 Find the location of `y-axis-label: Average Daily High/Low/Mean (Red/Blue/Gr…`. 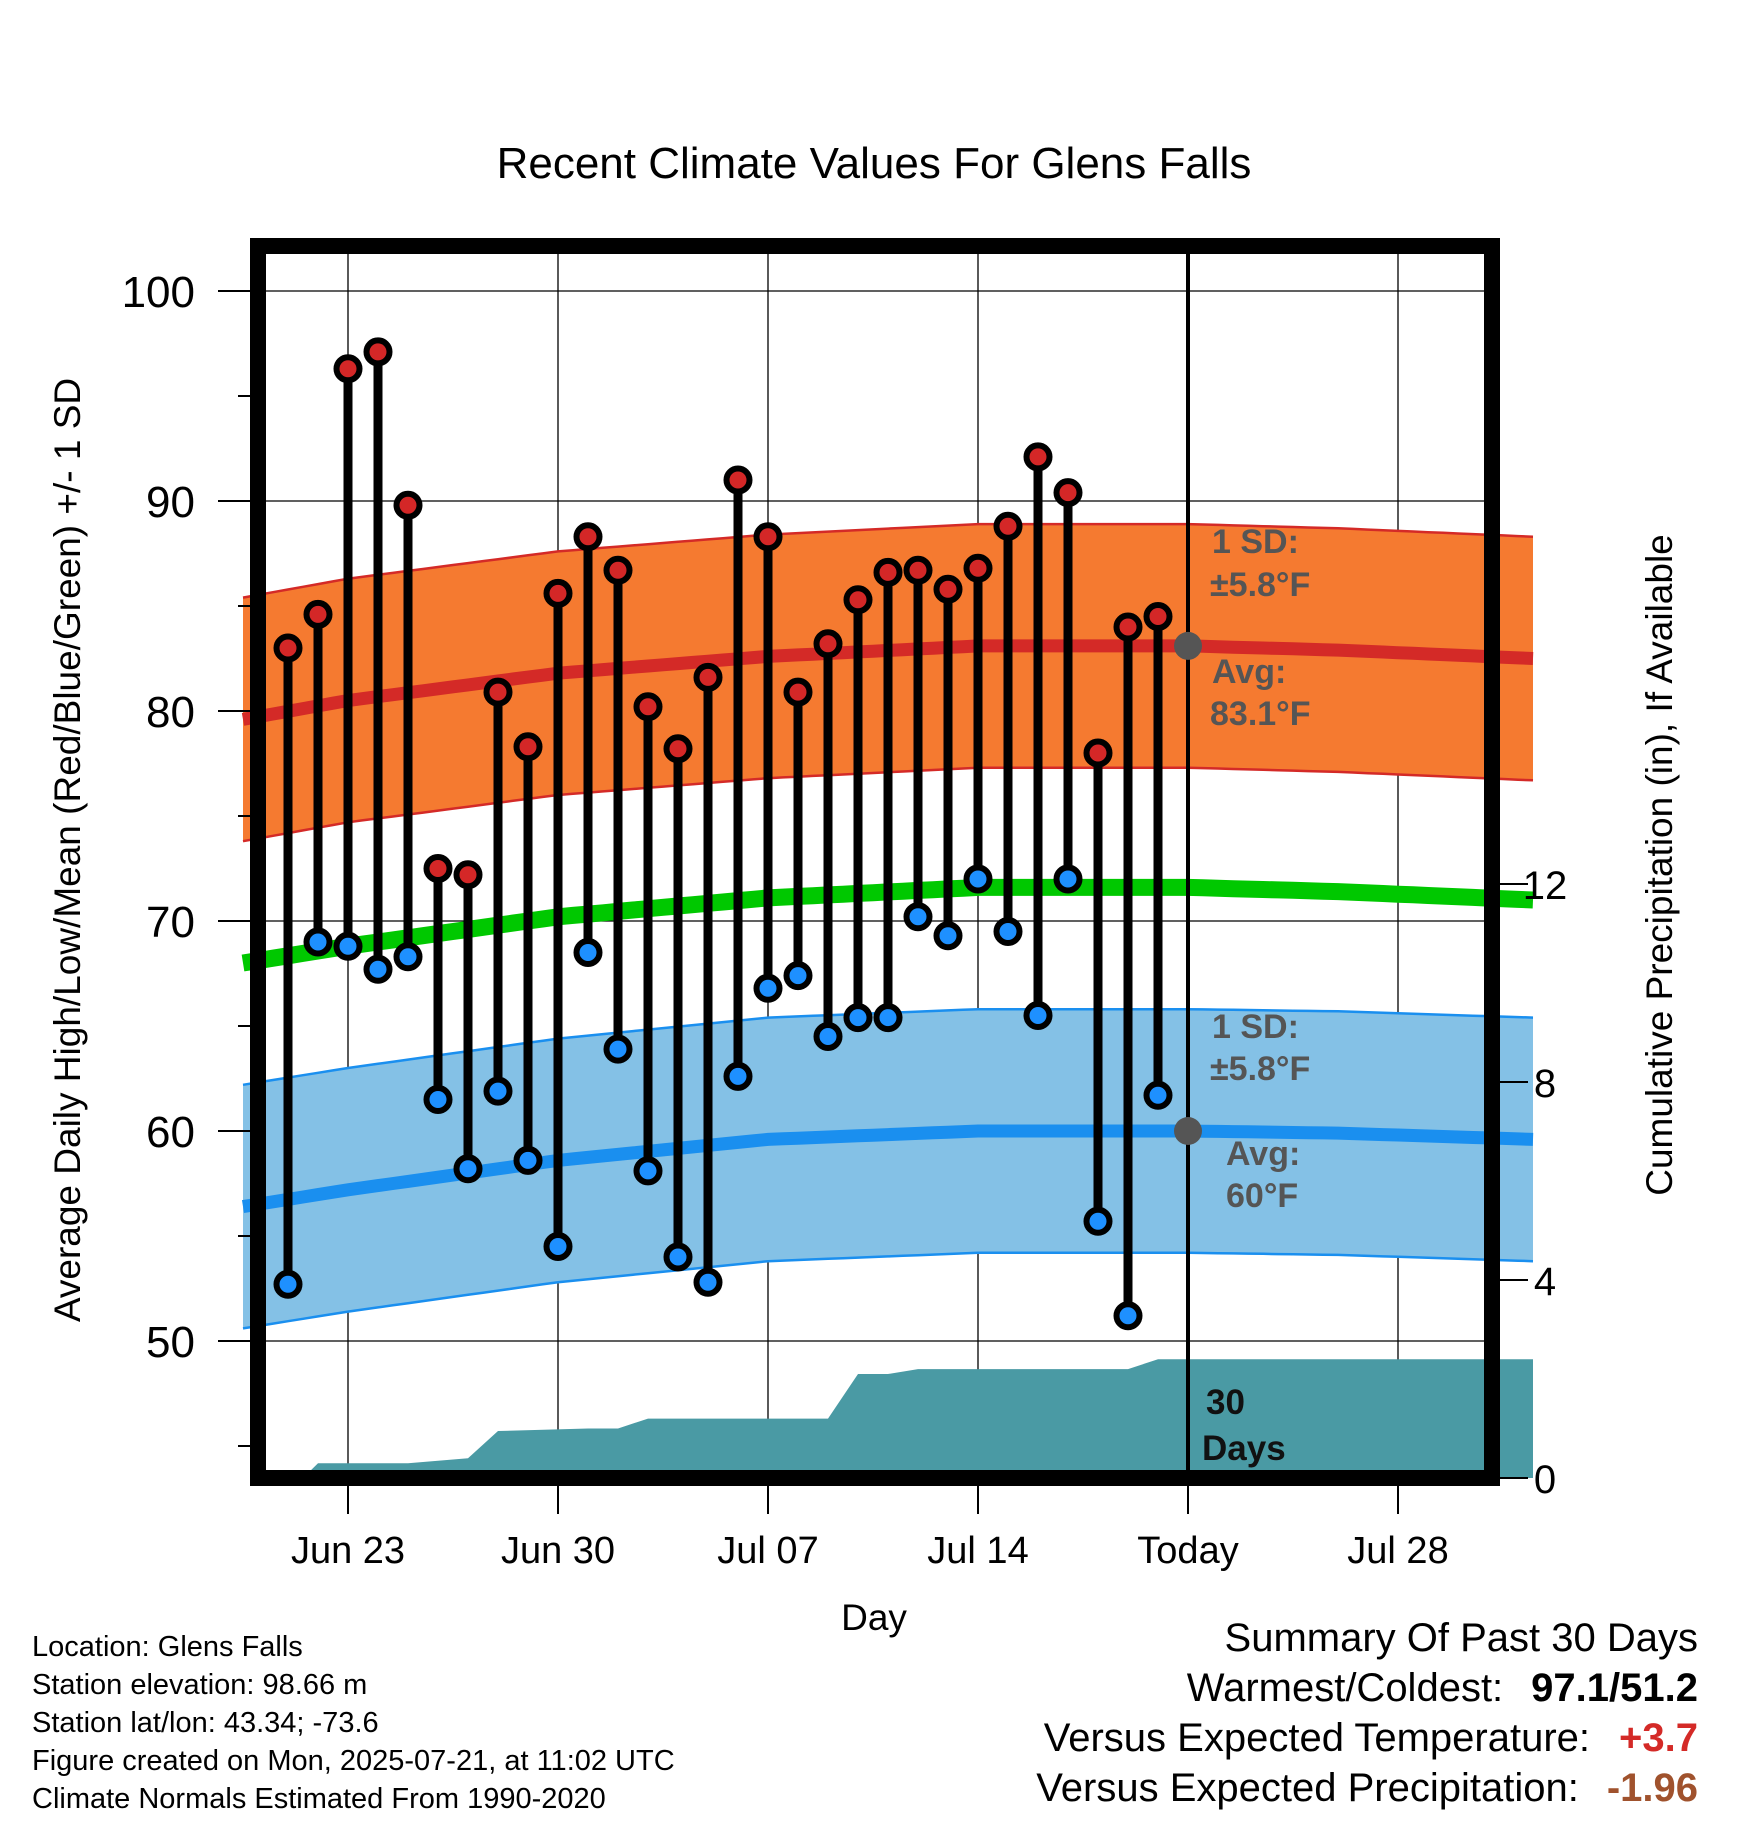

y-axis-label: Average Daily High/Low/Mean (Red/Blue/Gr… is located at coordinates (67, 850).